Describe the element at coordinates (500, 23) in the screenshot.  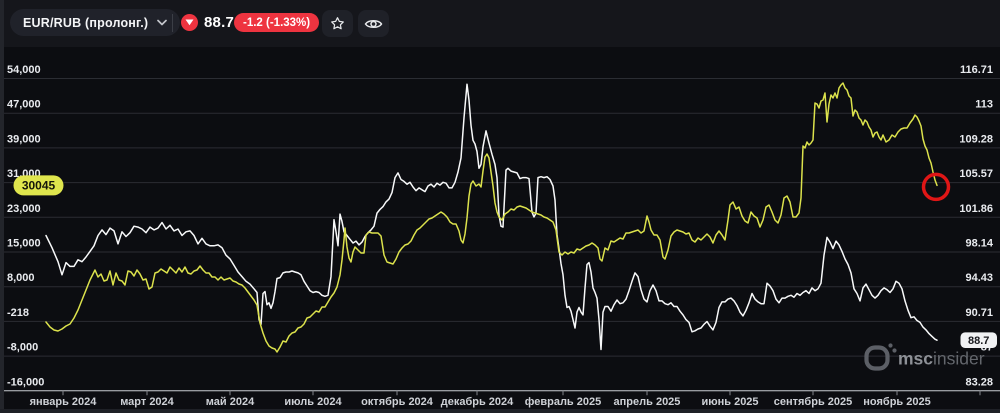
I see `chart-toolbar: EUR/RUB (пролонг.) 88.7 -1.2 (-1.33%)` at that location.